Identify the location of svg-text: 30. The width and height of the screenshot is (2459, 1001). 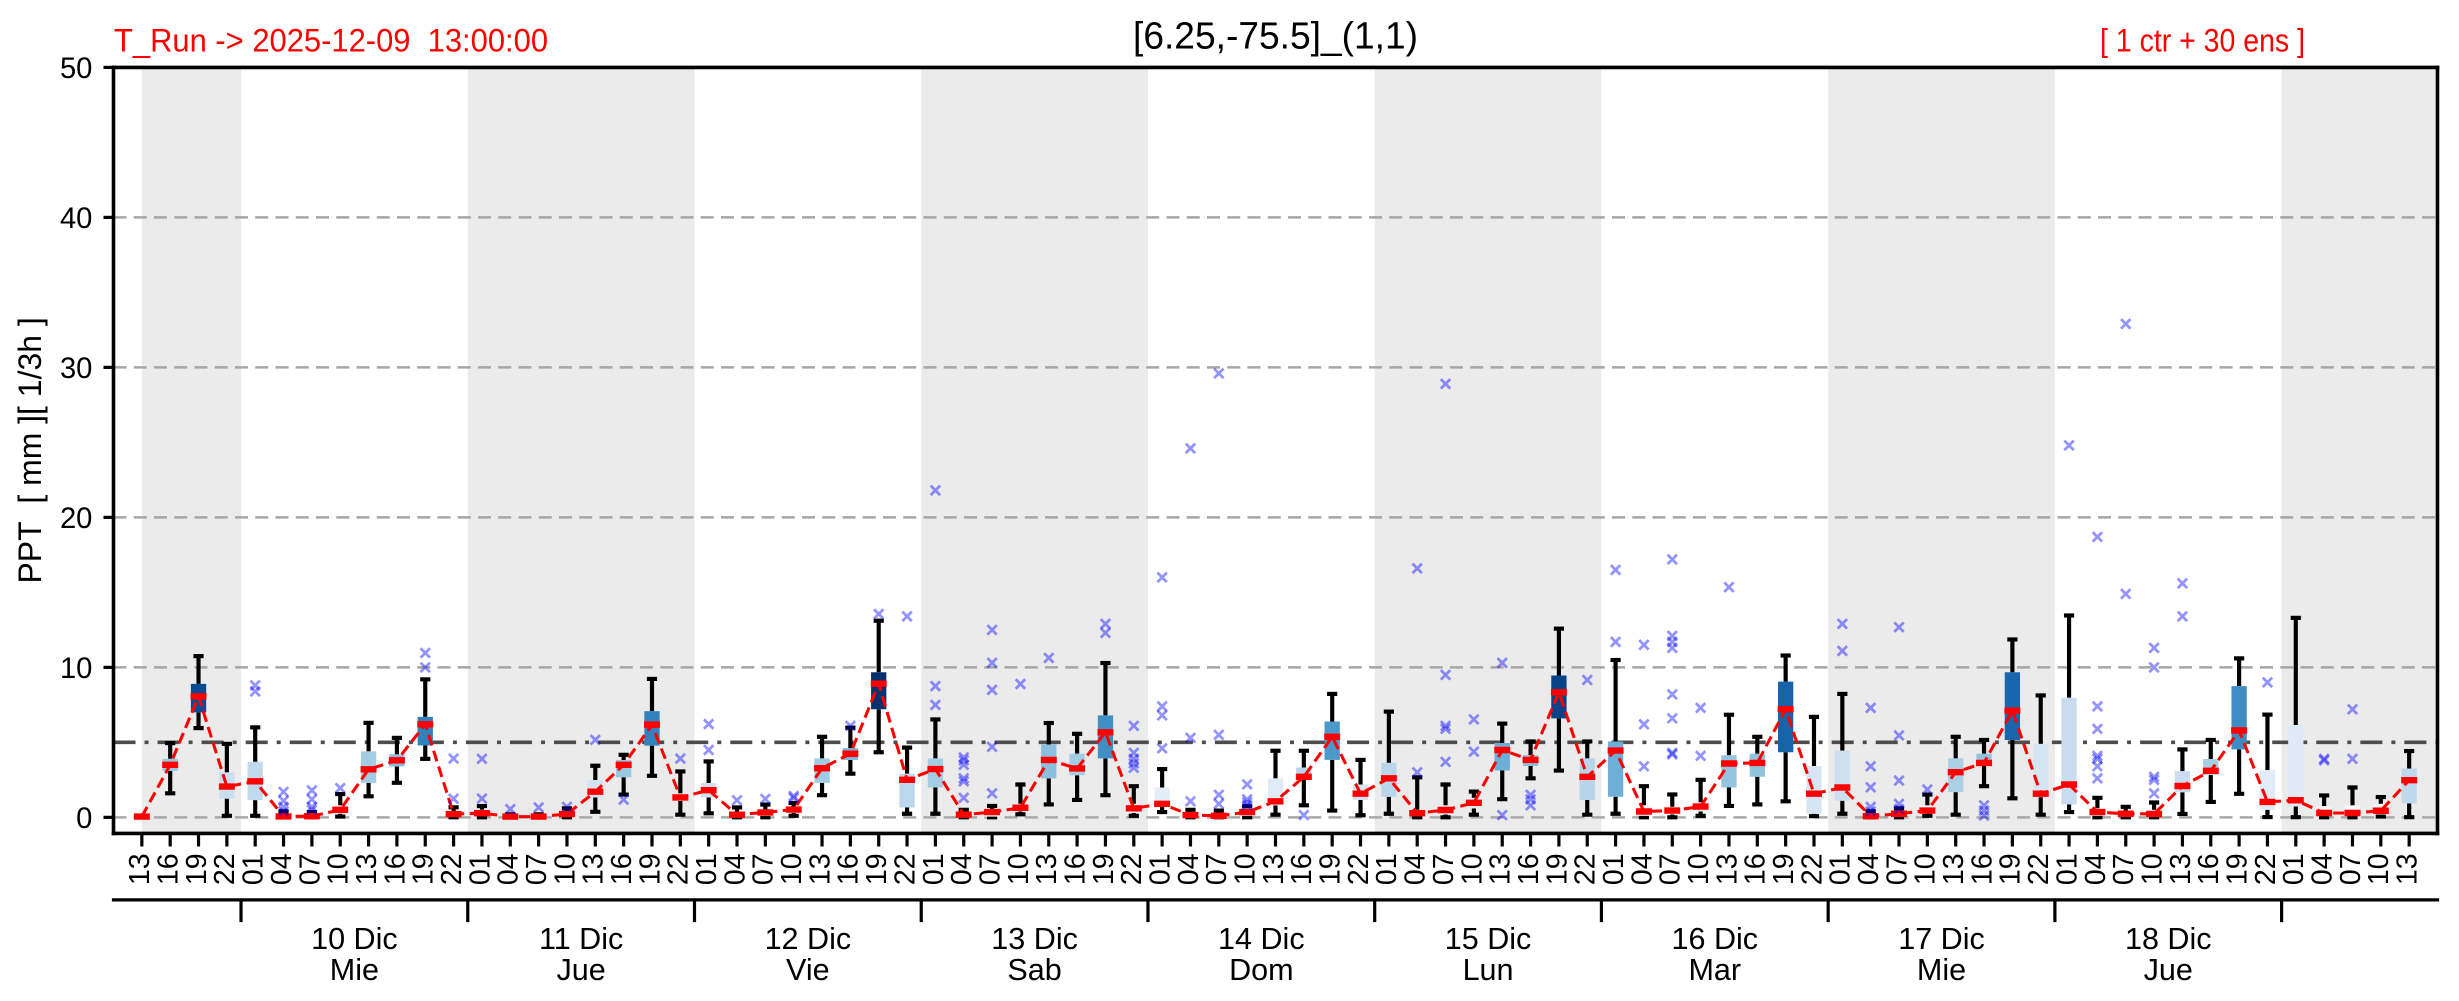
(76, 369).